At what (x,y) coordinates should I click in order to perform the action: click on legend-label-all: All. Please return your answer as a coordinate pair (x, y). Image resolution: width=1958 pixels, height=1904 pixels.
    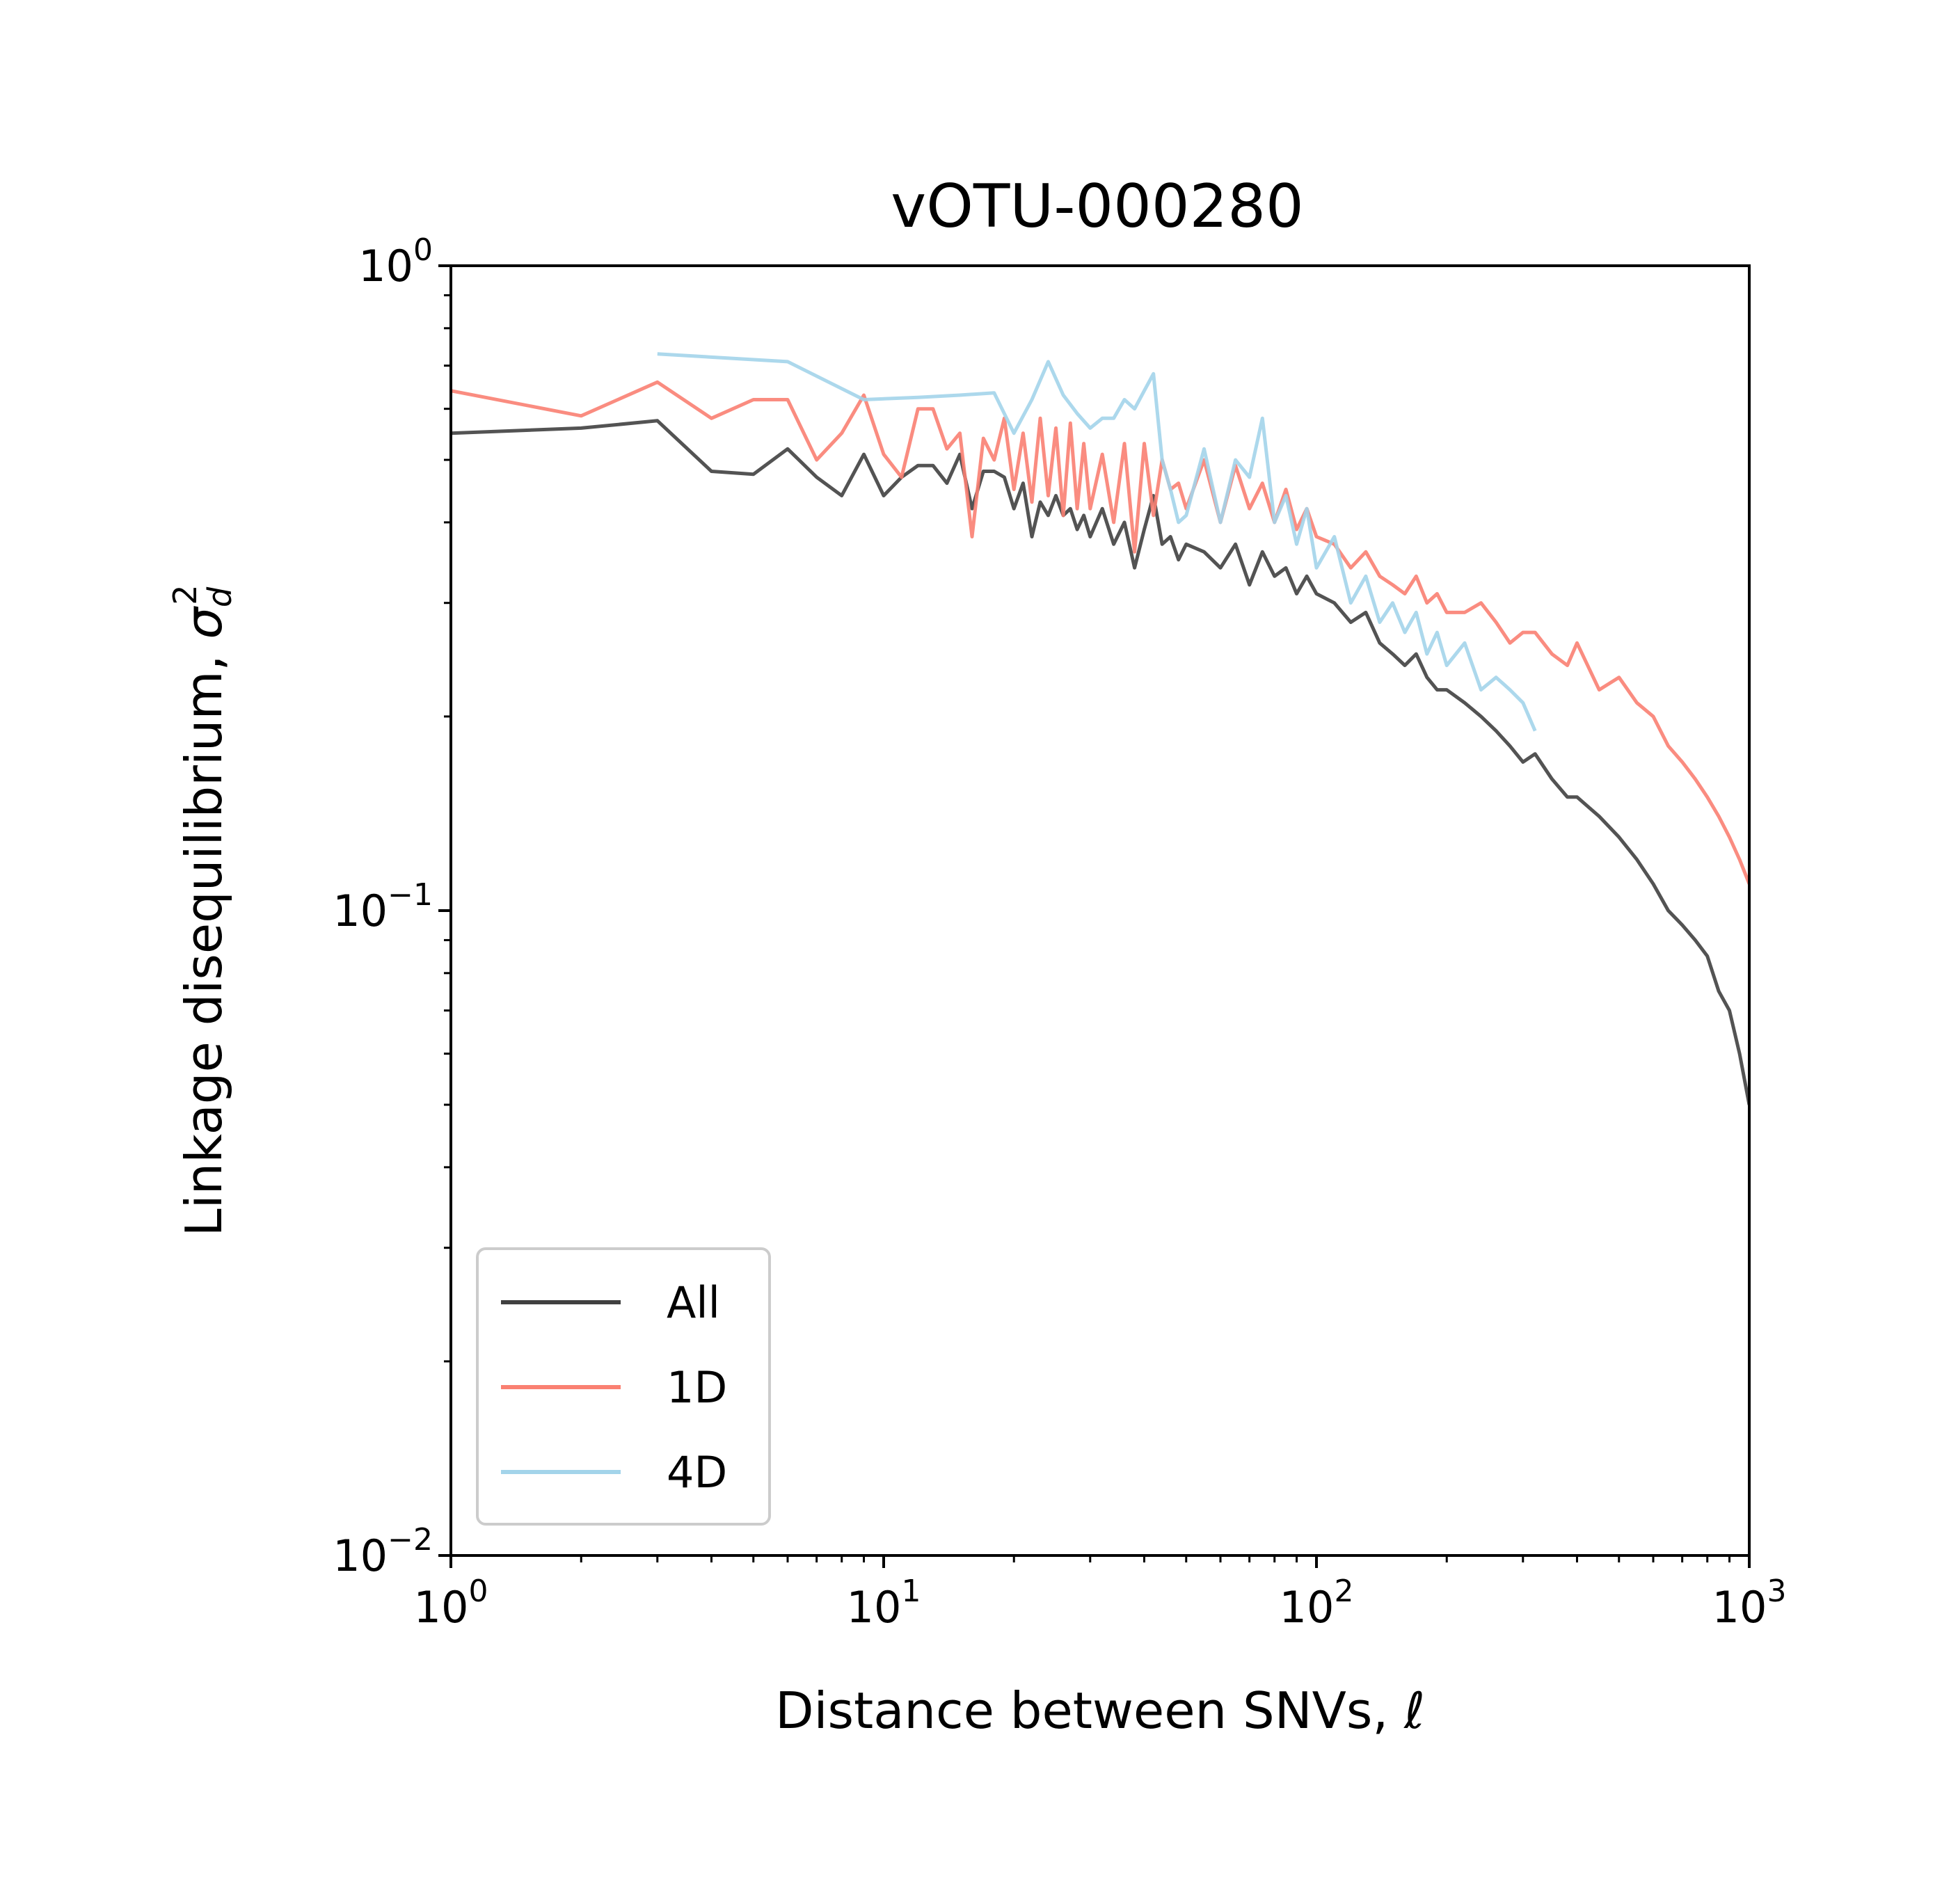
    Looking at the image, I should click on (693, 1302).